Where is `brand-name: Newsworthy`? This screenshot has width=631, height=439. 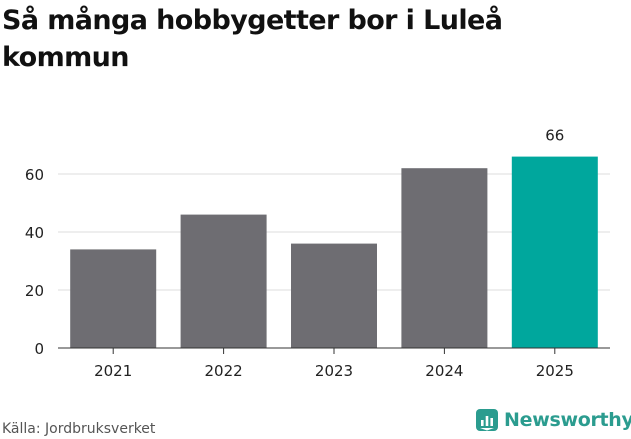
brand-name: Newsworthy is located at coordinates (567, 420).